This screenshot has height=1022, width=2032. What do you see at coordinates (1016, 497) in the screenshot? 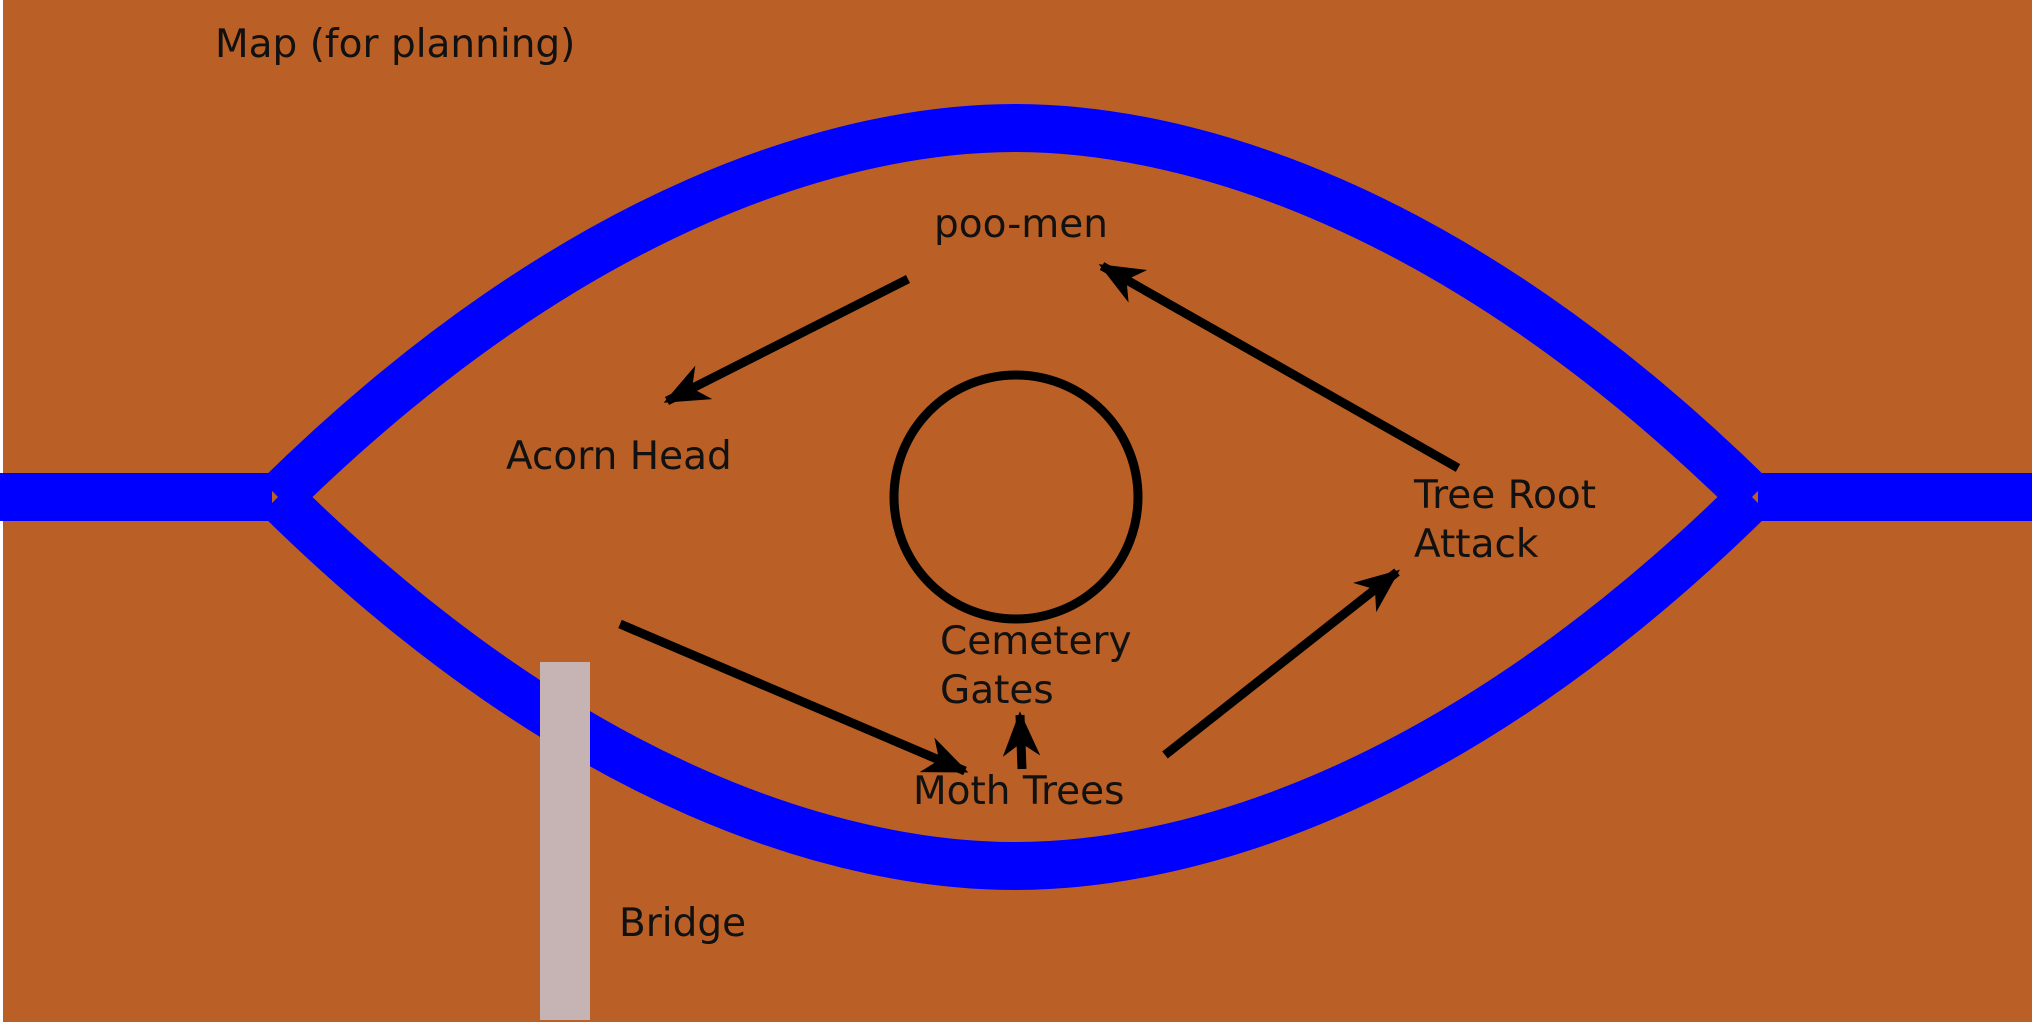
I see `cemetery-circle` at bounding box center [1016, 497].